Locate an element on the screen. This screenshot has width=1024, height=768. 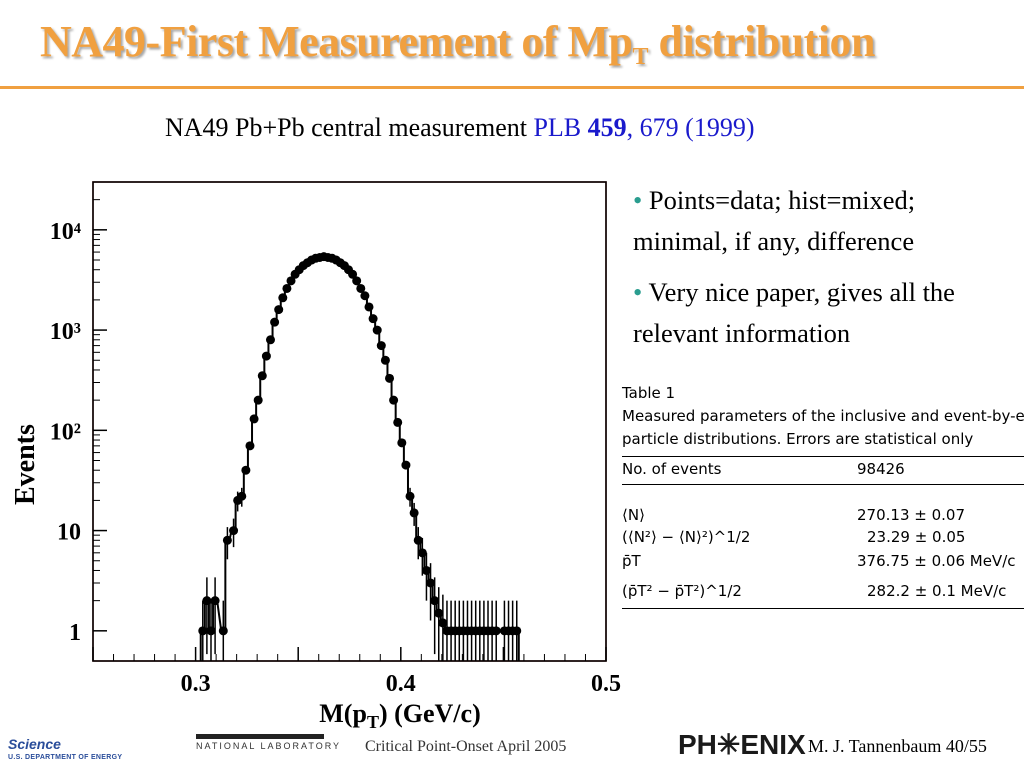
x-axis-label: M(pT) (GeV/c) is located at coordinates (399, 714).